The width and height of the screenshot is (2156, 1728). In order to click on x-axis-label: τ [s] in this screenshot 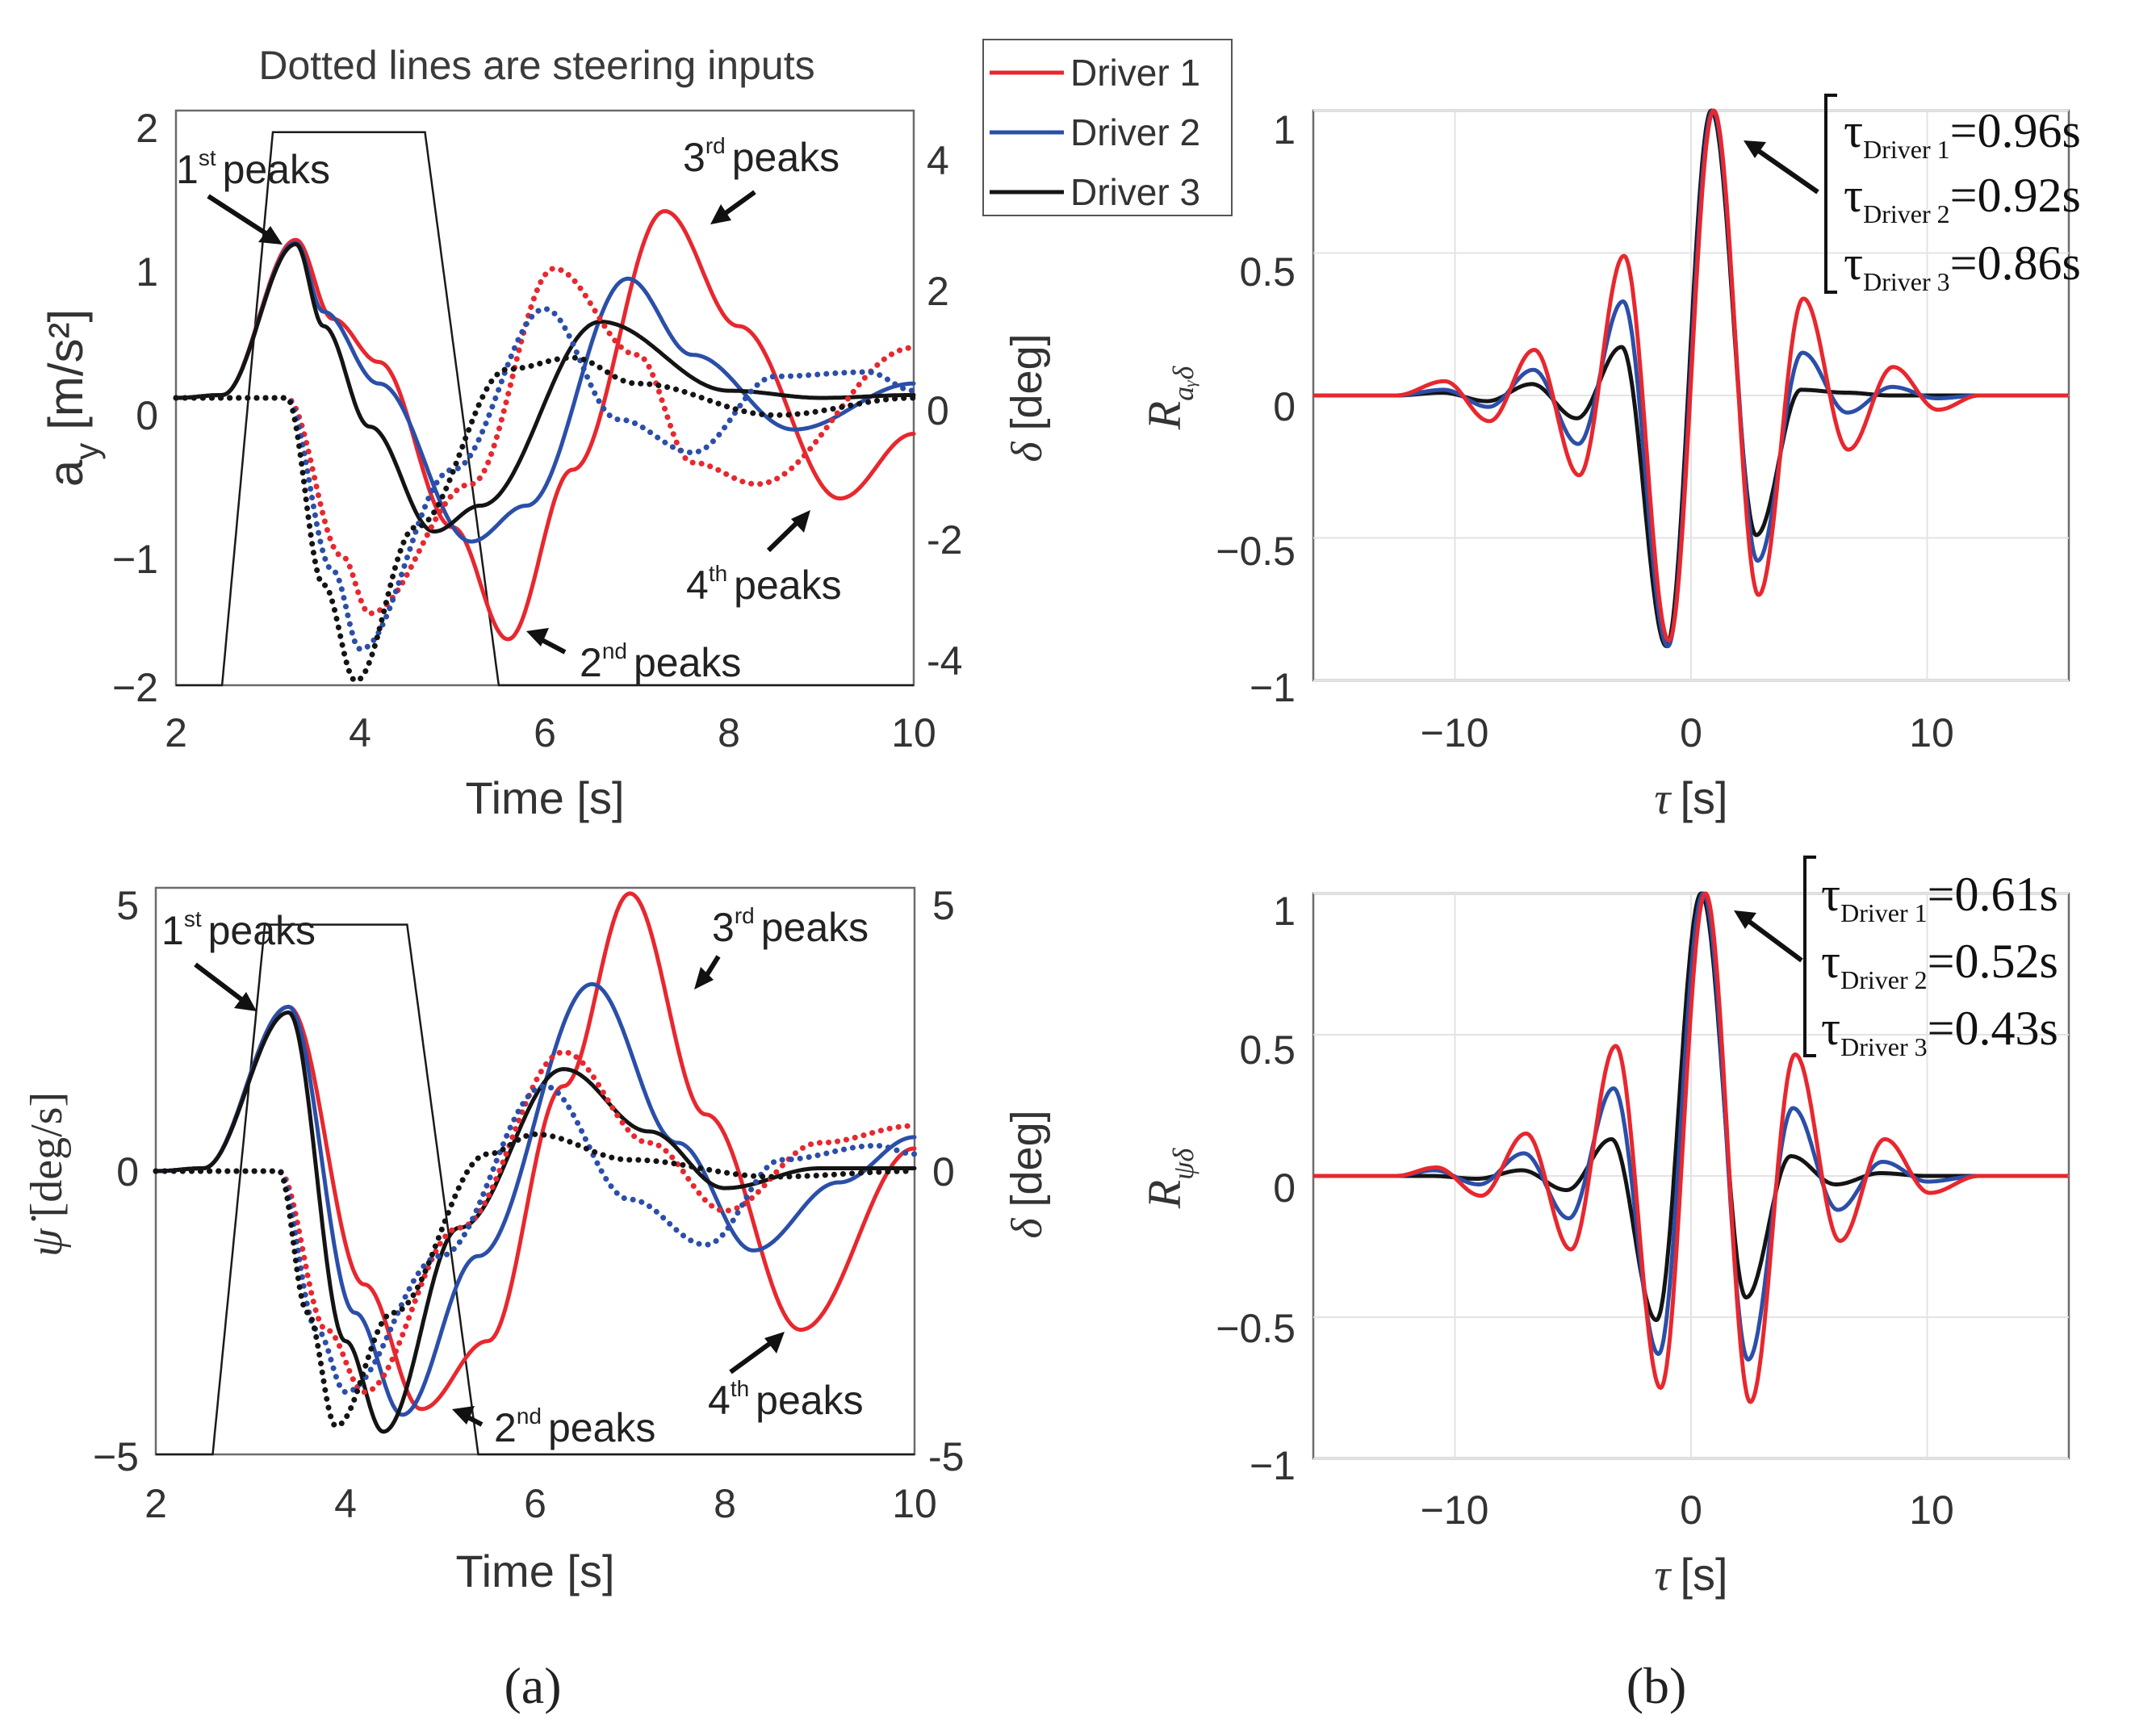, I will do `click(1690, 798)`.